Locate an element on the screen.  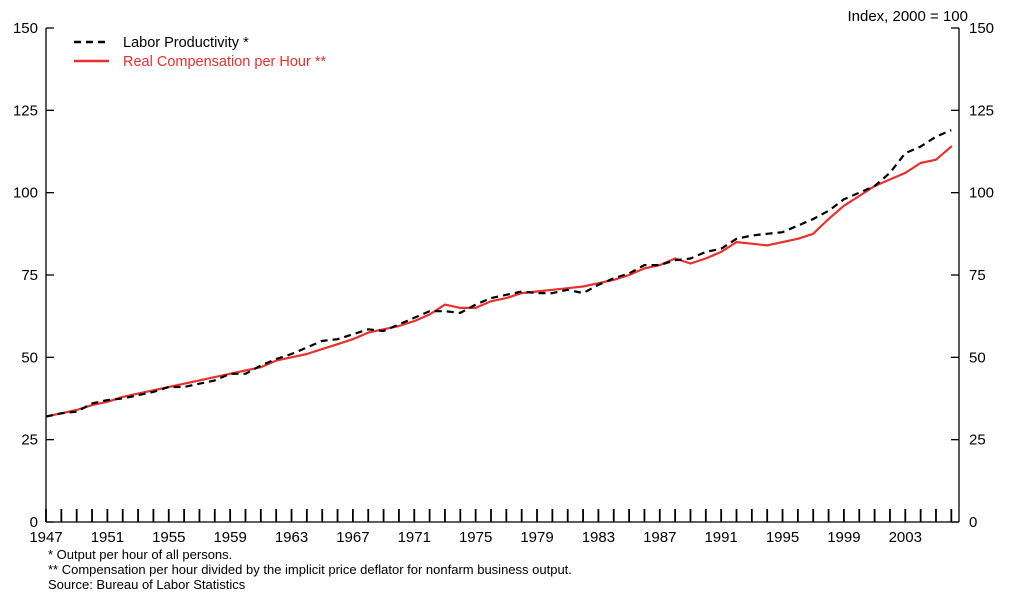
y-tick-label-right: 100 is located at coordinates (981, 193).